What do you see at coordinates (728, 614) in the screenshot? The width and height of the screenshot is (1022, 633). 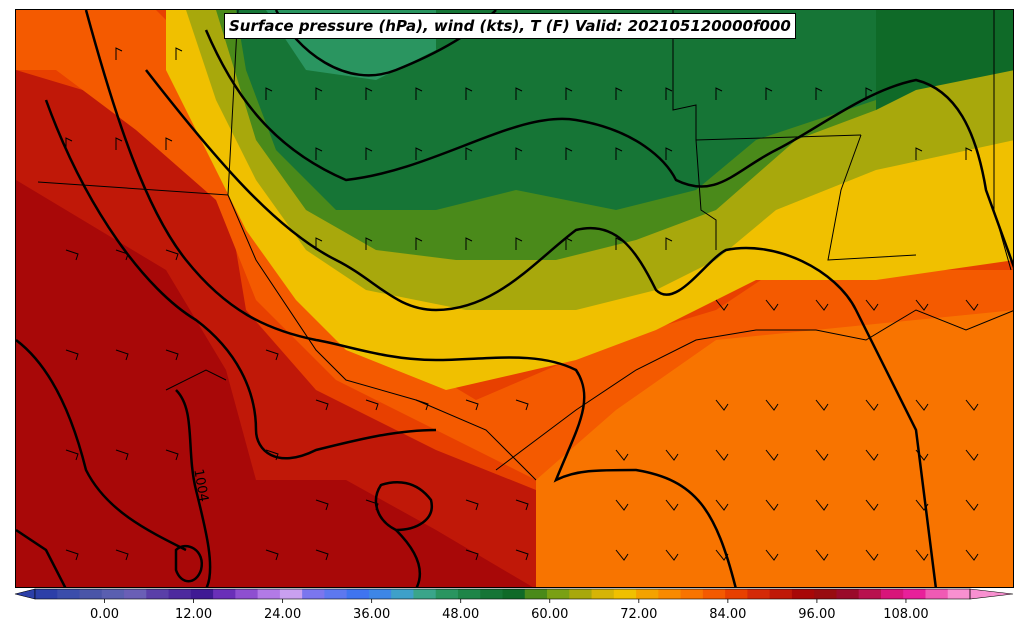 I see `colorbar-tick-label: 84.00` at bounding box center [728, 614].